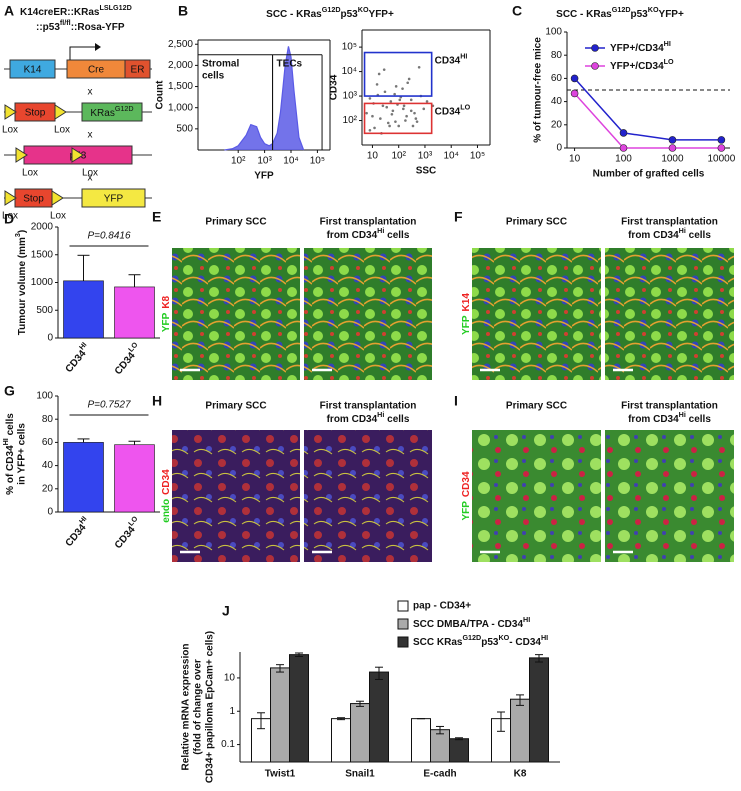 The image size is (741, 791). What do you see at coordinates (649, 174) in the screenshot?
I see `x-axis-label: Number of grafted cells` at bounding box center [649, 174].